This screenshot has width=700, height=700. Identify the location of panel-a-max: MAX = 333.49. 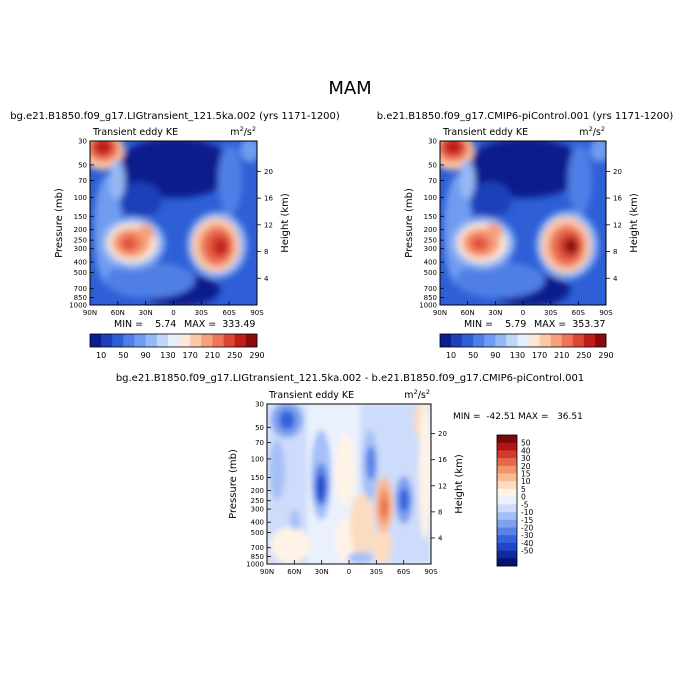
(219, 324).